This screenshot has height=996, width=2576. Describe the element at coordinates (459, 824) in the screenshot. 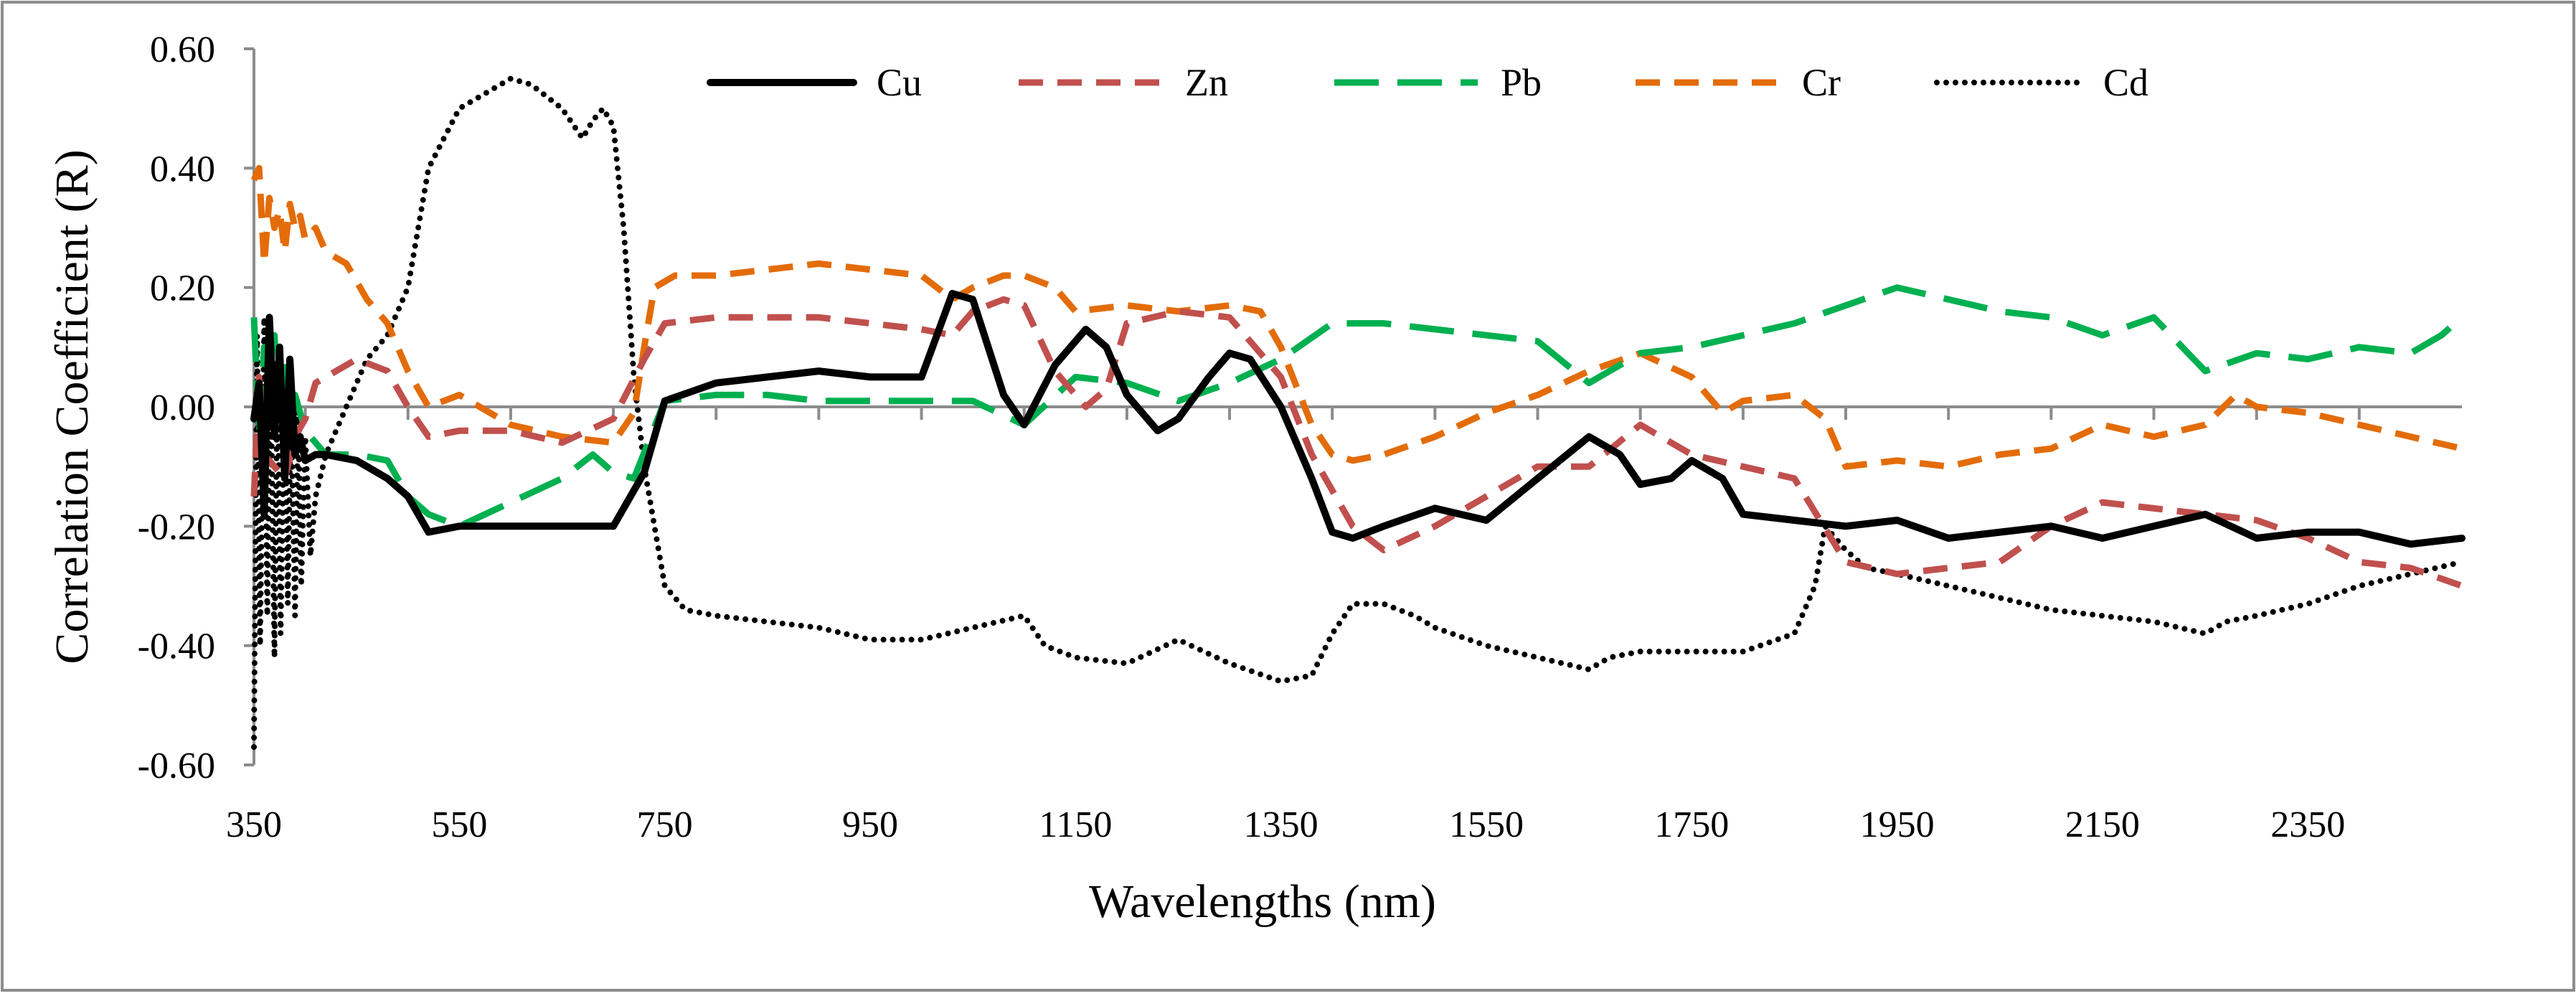

I see `x-tick-label: 550` at that location.